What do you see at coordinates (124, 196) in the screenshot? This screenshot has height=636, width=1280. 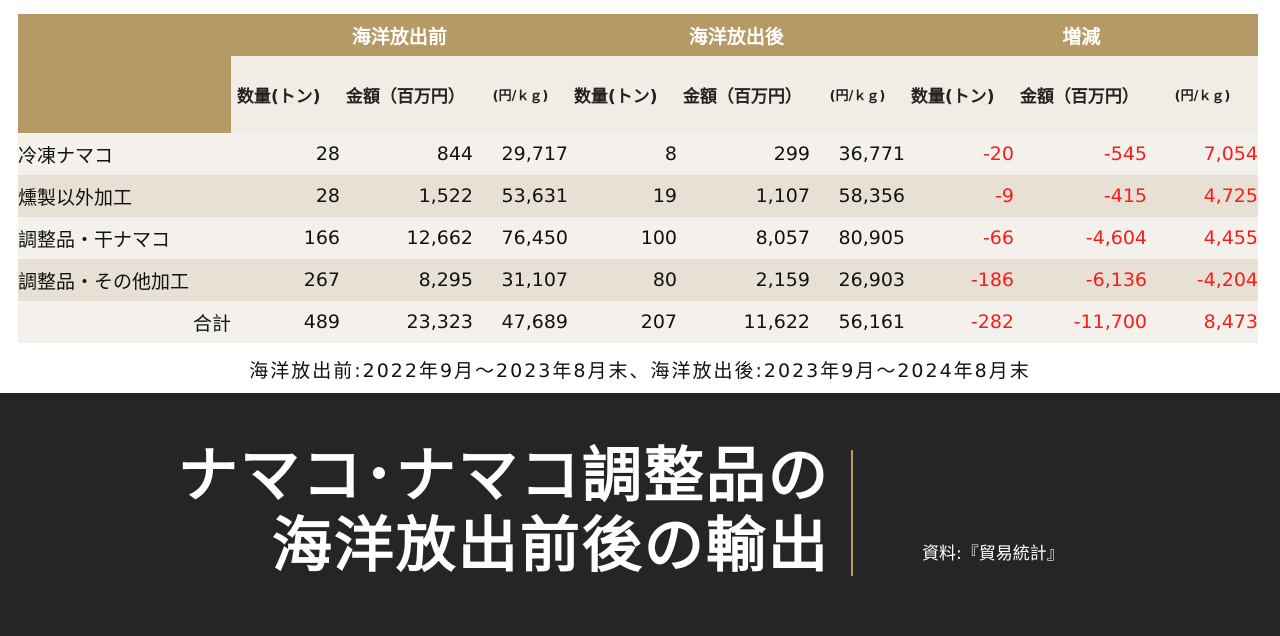 I see `row-label: 燻製以外加工` at bounding box center [124, 196].